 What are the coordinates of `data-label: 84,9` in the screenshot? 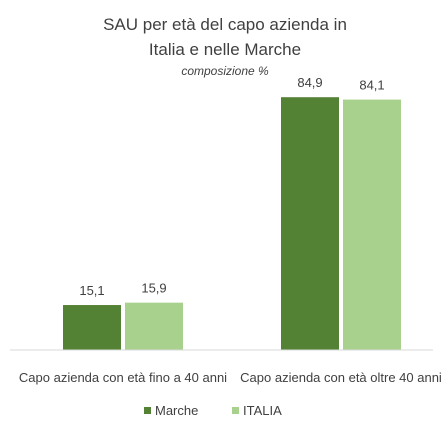 It's located at (309, 82).